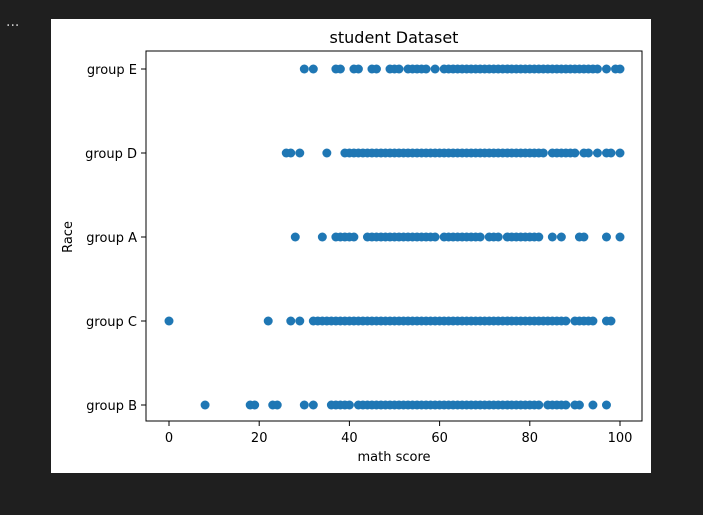 Image resolution: width=703 pixels, height=515 pixels. What do you see at coordinates (68, 237) in the screenshot?
I see `y-axis-label: Race` at bounding box center [68, 237].